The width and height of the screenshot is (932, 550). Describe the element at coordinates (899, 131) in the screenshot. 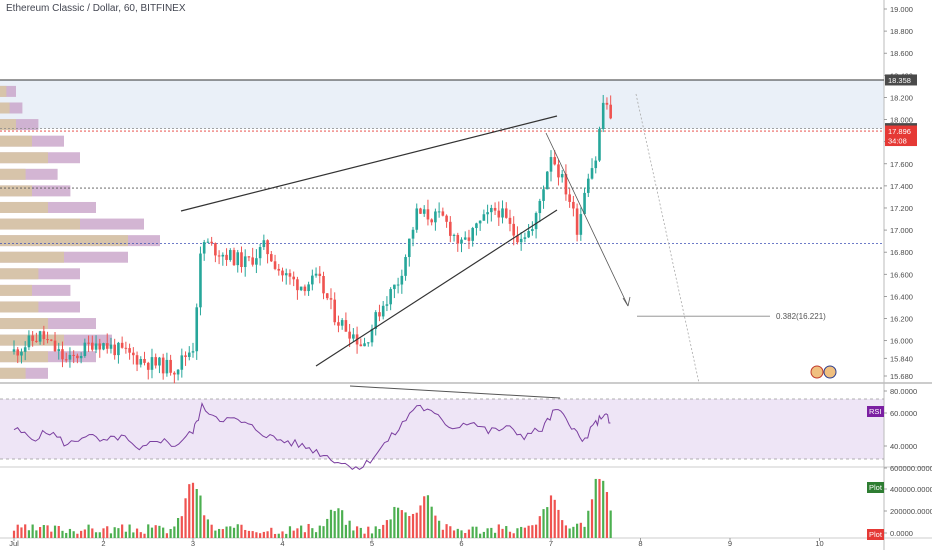

I see `price-badge-label: 17.896` at that location.